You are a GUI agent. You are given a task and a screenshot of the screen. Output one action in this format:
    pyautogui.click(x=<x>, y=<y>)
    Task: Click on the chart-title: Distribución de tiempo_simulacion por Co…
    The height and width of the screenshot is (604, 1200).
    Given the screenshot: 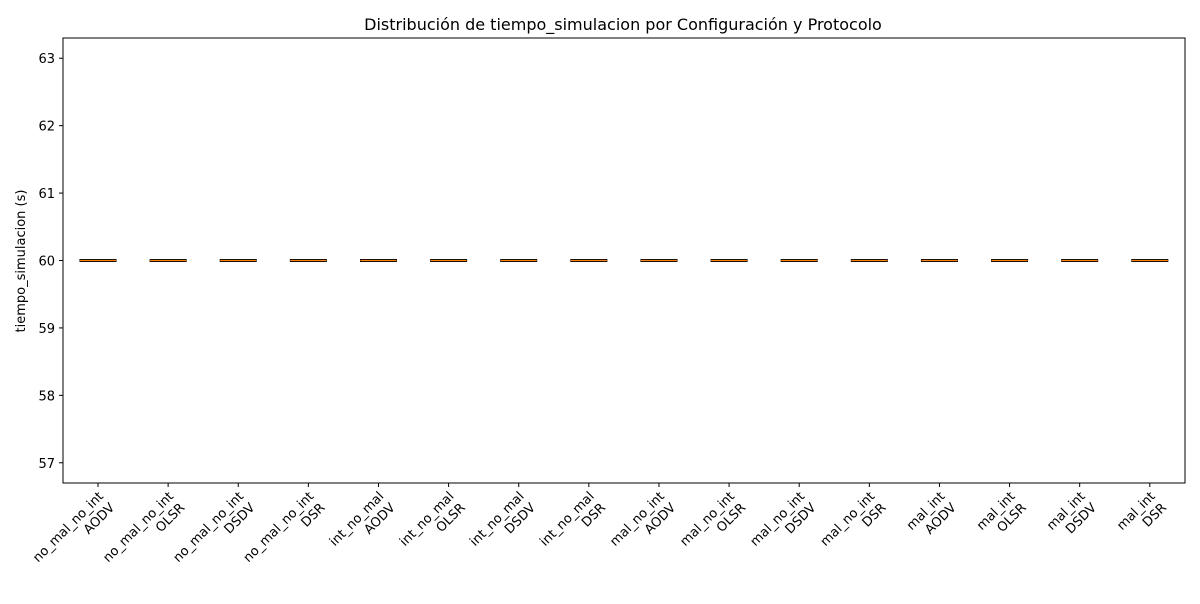 What is the action you would take?
    pyautogui.click(x=623, y=25)
    